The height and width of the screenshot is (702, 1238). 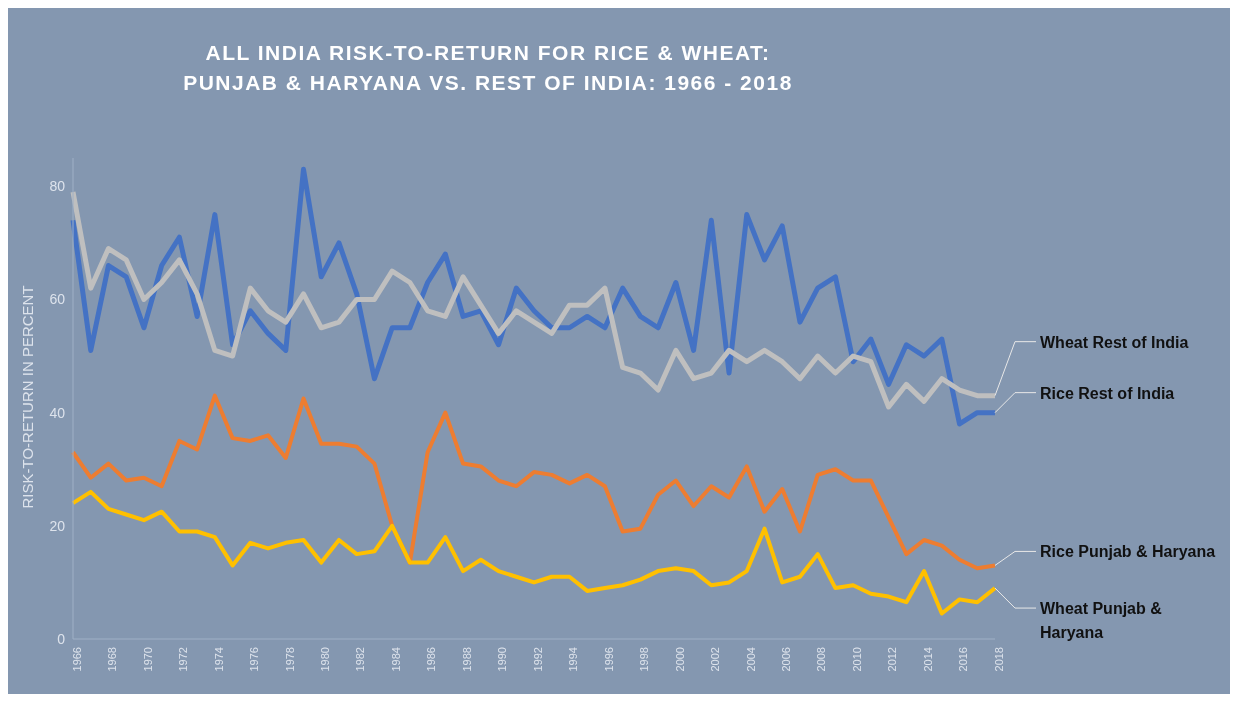 I want to click on x-tick-label: 2006, so click(x=786, y=659).